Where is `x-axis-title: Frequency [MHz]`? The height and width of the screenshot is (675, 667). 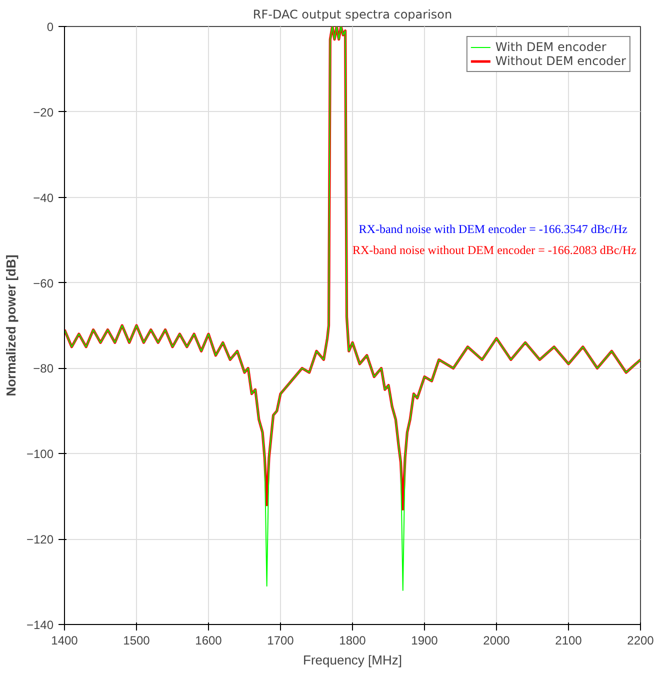 x-axis-title: Frequency [MHz] is located at coordinates (352, 660).